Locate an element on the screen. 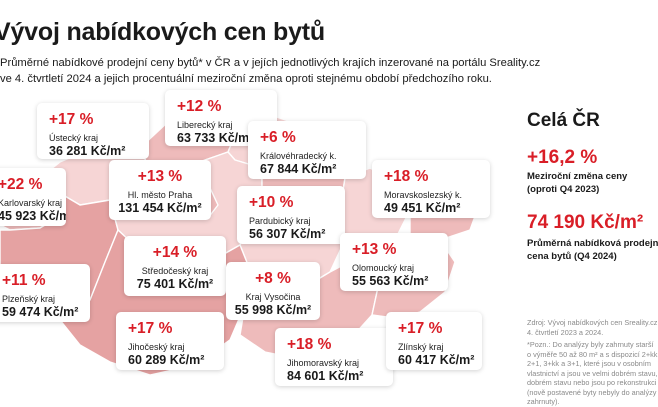 The height and width of the screenshot is (407, 658). region-name: Plzeňský kraj is located at coordinates (29, 299).